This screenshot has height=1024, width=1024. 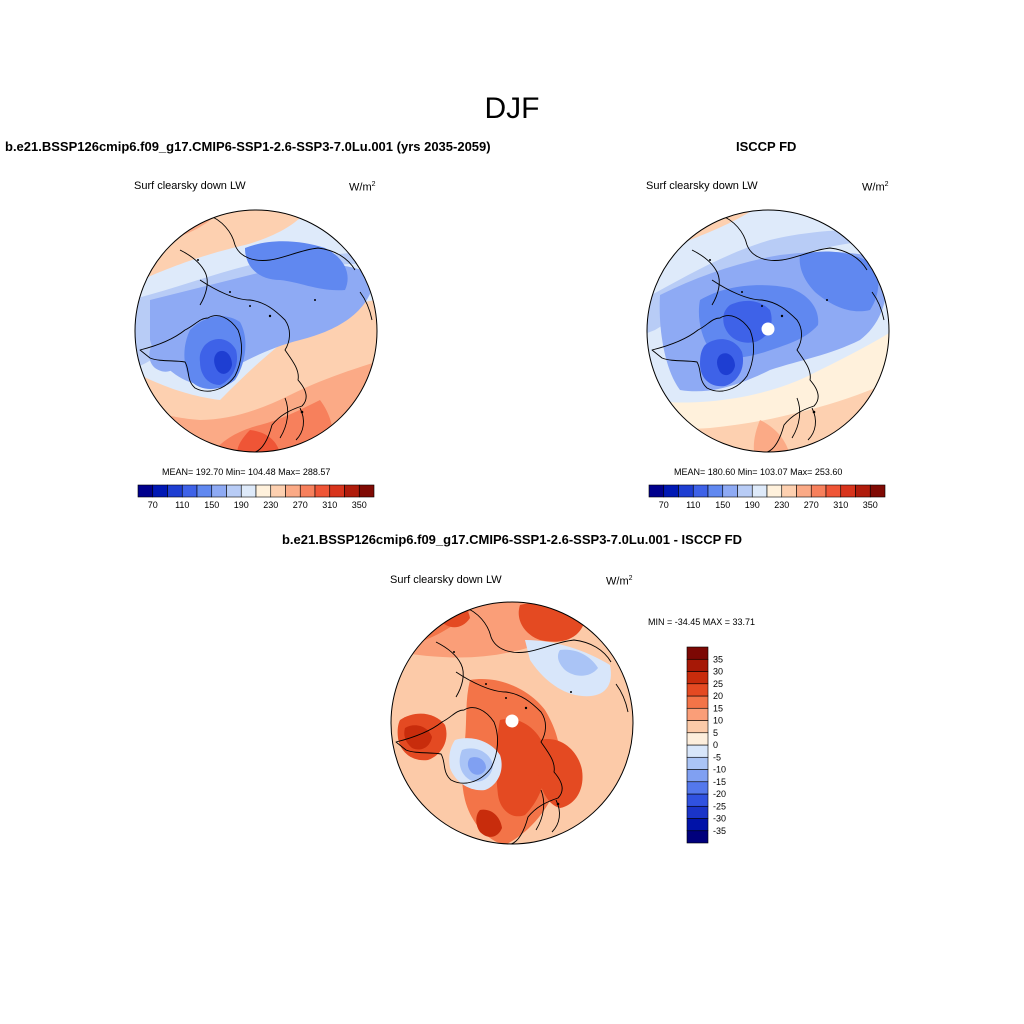 I want to click on colorbar-panel1: 70 110 150 190 230 270 310 350, so click(x=256, y=497).